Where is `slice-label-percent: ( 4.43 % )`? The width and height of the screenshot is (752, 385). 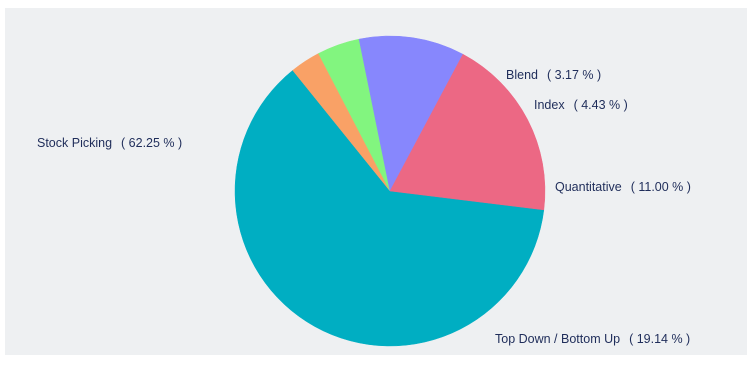 slice-label-percent: ( 4.43 % ) is located at coordinates (601, 105).